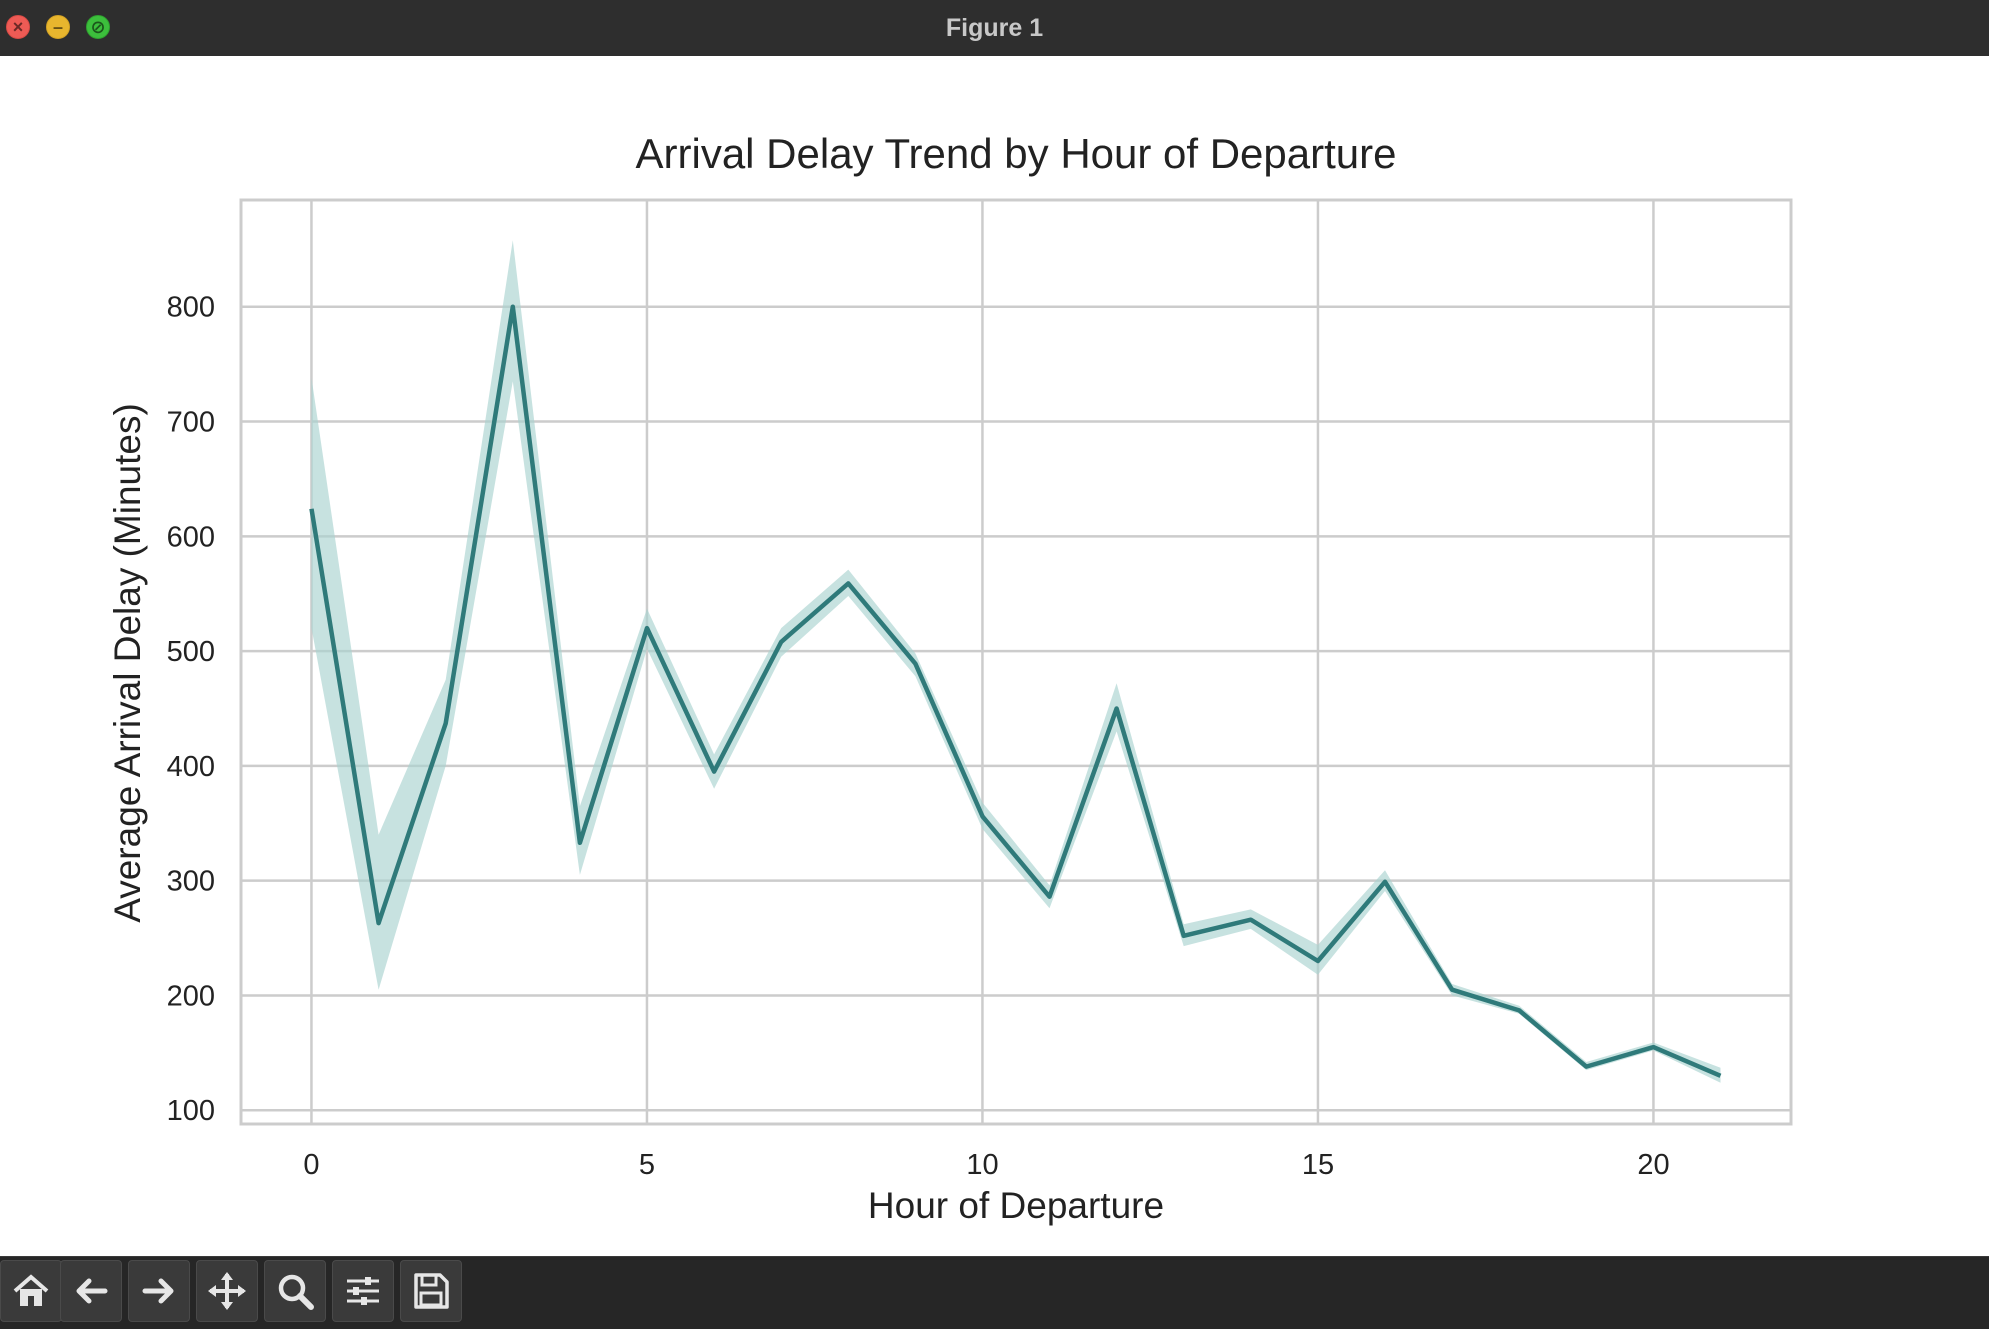  I want to click on maximize-window-button: ⊘, so click(98, 27).